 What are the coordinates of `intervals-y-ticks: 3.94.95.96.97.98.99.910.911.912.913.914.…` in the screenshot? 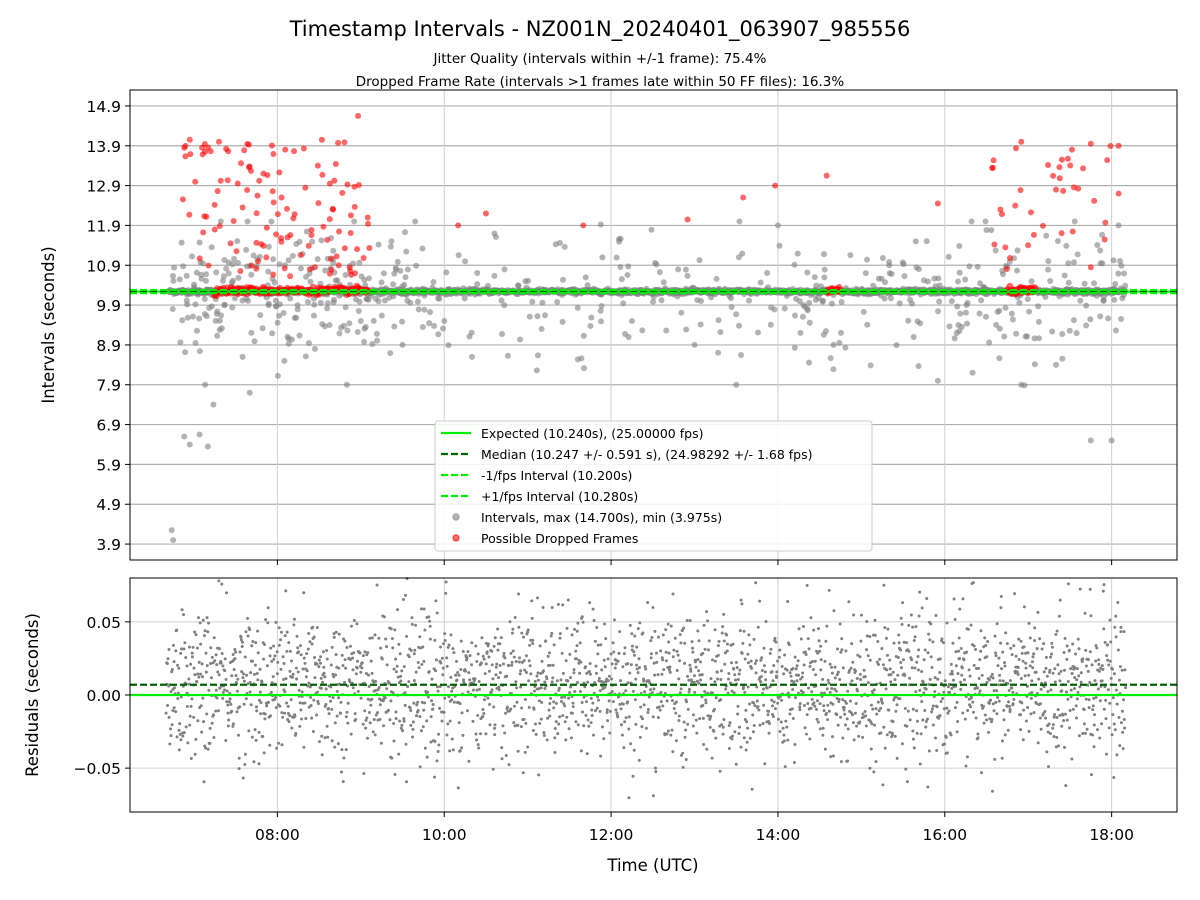 It's located at (108, 326).